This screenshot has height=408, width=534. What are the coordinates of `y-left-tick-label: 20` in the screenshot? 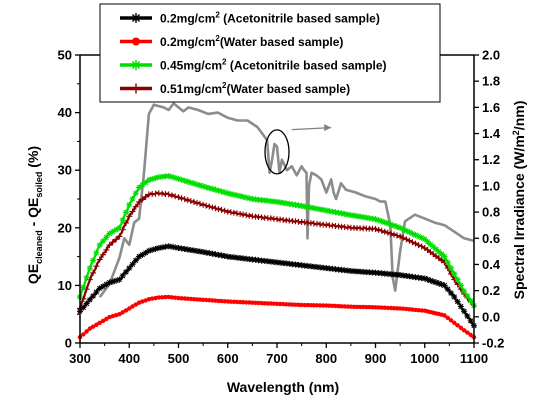 It's located at (65, 227).